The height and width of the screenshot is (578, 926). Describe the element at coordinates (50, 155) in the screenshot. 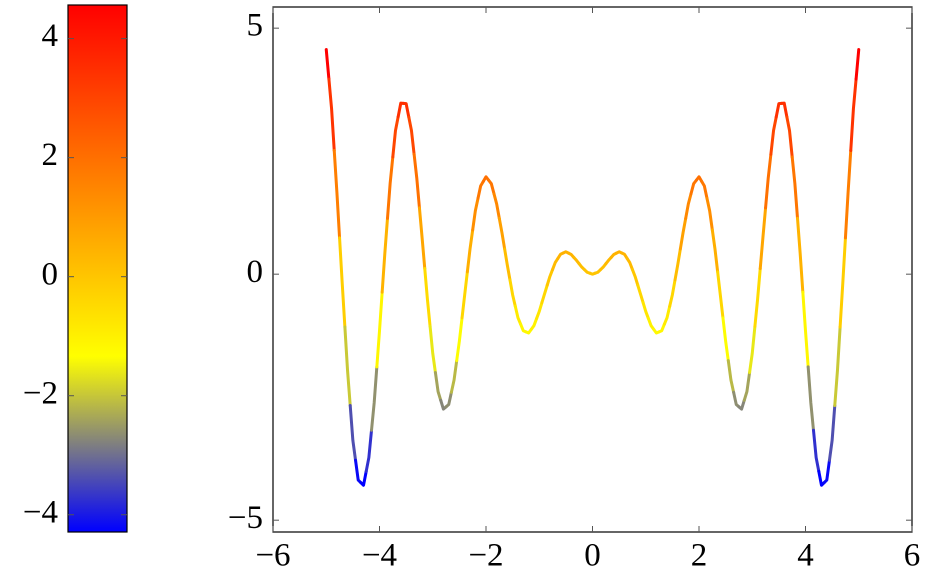

I see `colorbar-tick-label: 2` at that location.